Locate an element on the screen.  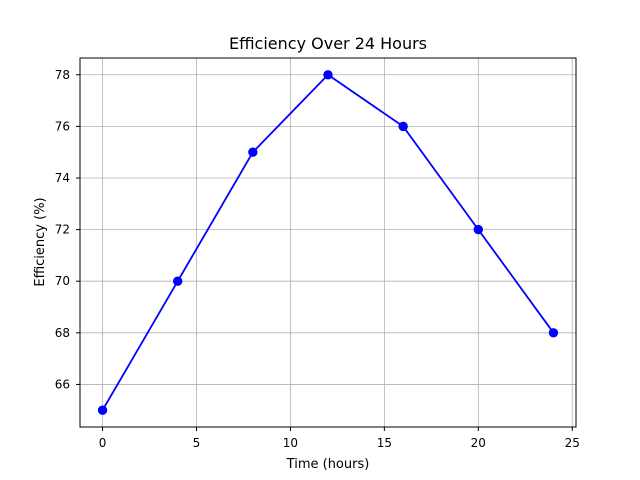
y-tick-label: 78 is located at coordinates (62, 75).